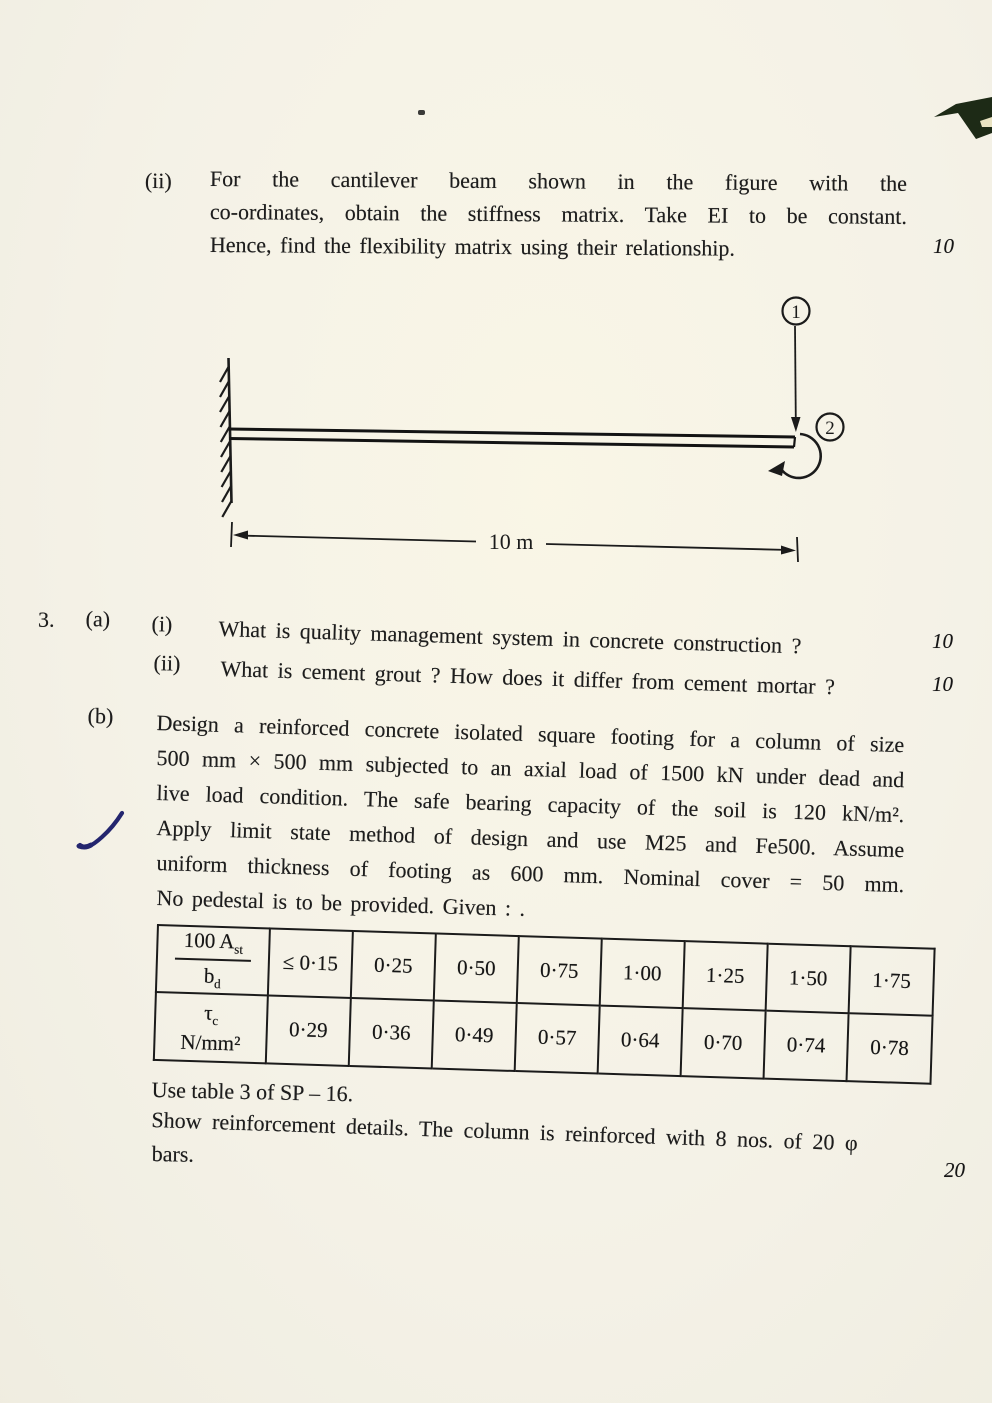  I want to click on tau-value: 0·78, so click(889, 1048).